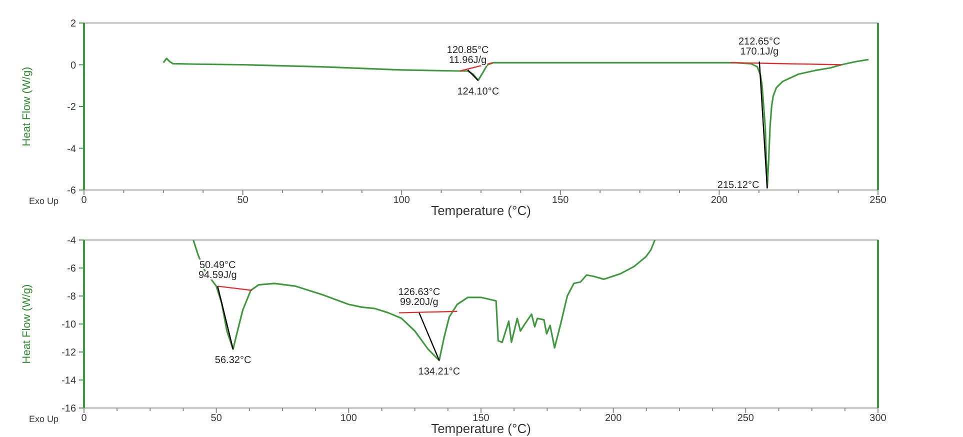  Describe the element at coordinates (878, 418) in the screenshot. I see `x-tick-label: 300` at that location.